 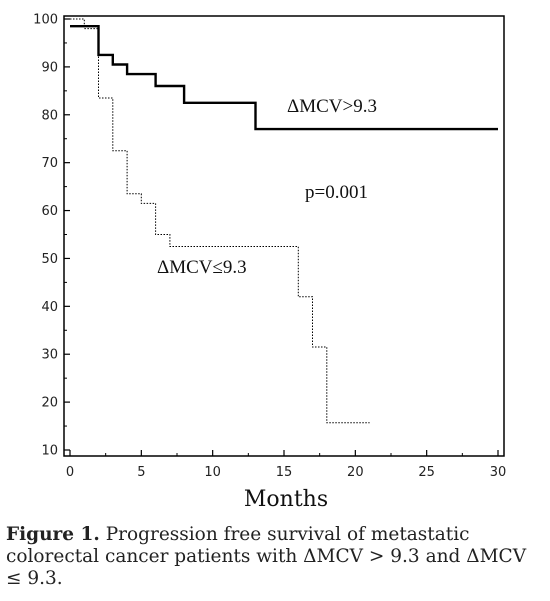 What do you see at coordinates (49, 451) in the screenshot?
I see `y-tick-label-10: 10` at bounding box center [49, 451].